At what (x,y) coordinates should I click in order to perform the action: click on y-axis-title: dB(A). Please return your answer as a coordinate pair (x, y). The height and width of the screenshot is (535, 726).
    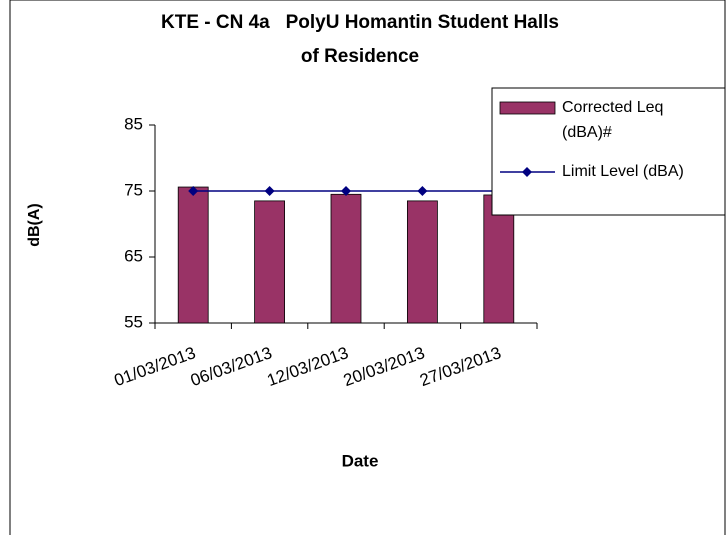
    Looking at the image, I should click on (34, 225).